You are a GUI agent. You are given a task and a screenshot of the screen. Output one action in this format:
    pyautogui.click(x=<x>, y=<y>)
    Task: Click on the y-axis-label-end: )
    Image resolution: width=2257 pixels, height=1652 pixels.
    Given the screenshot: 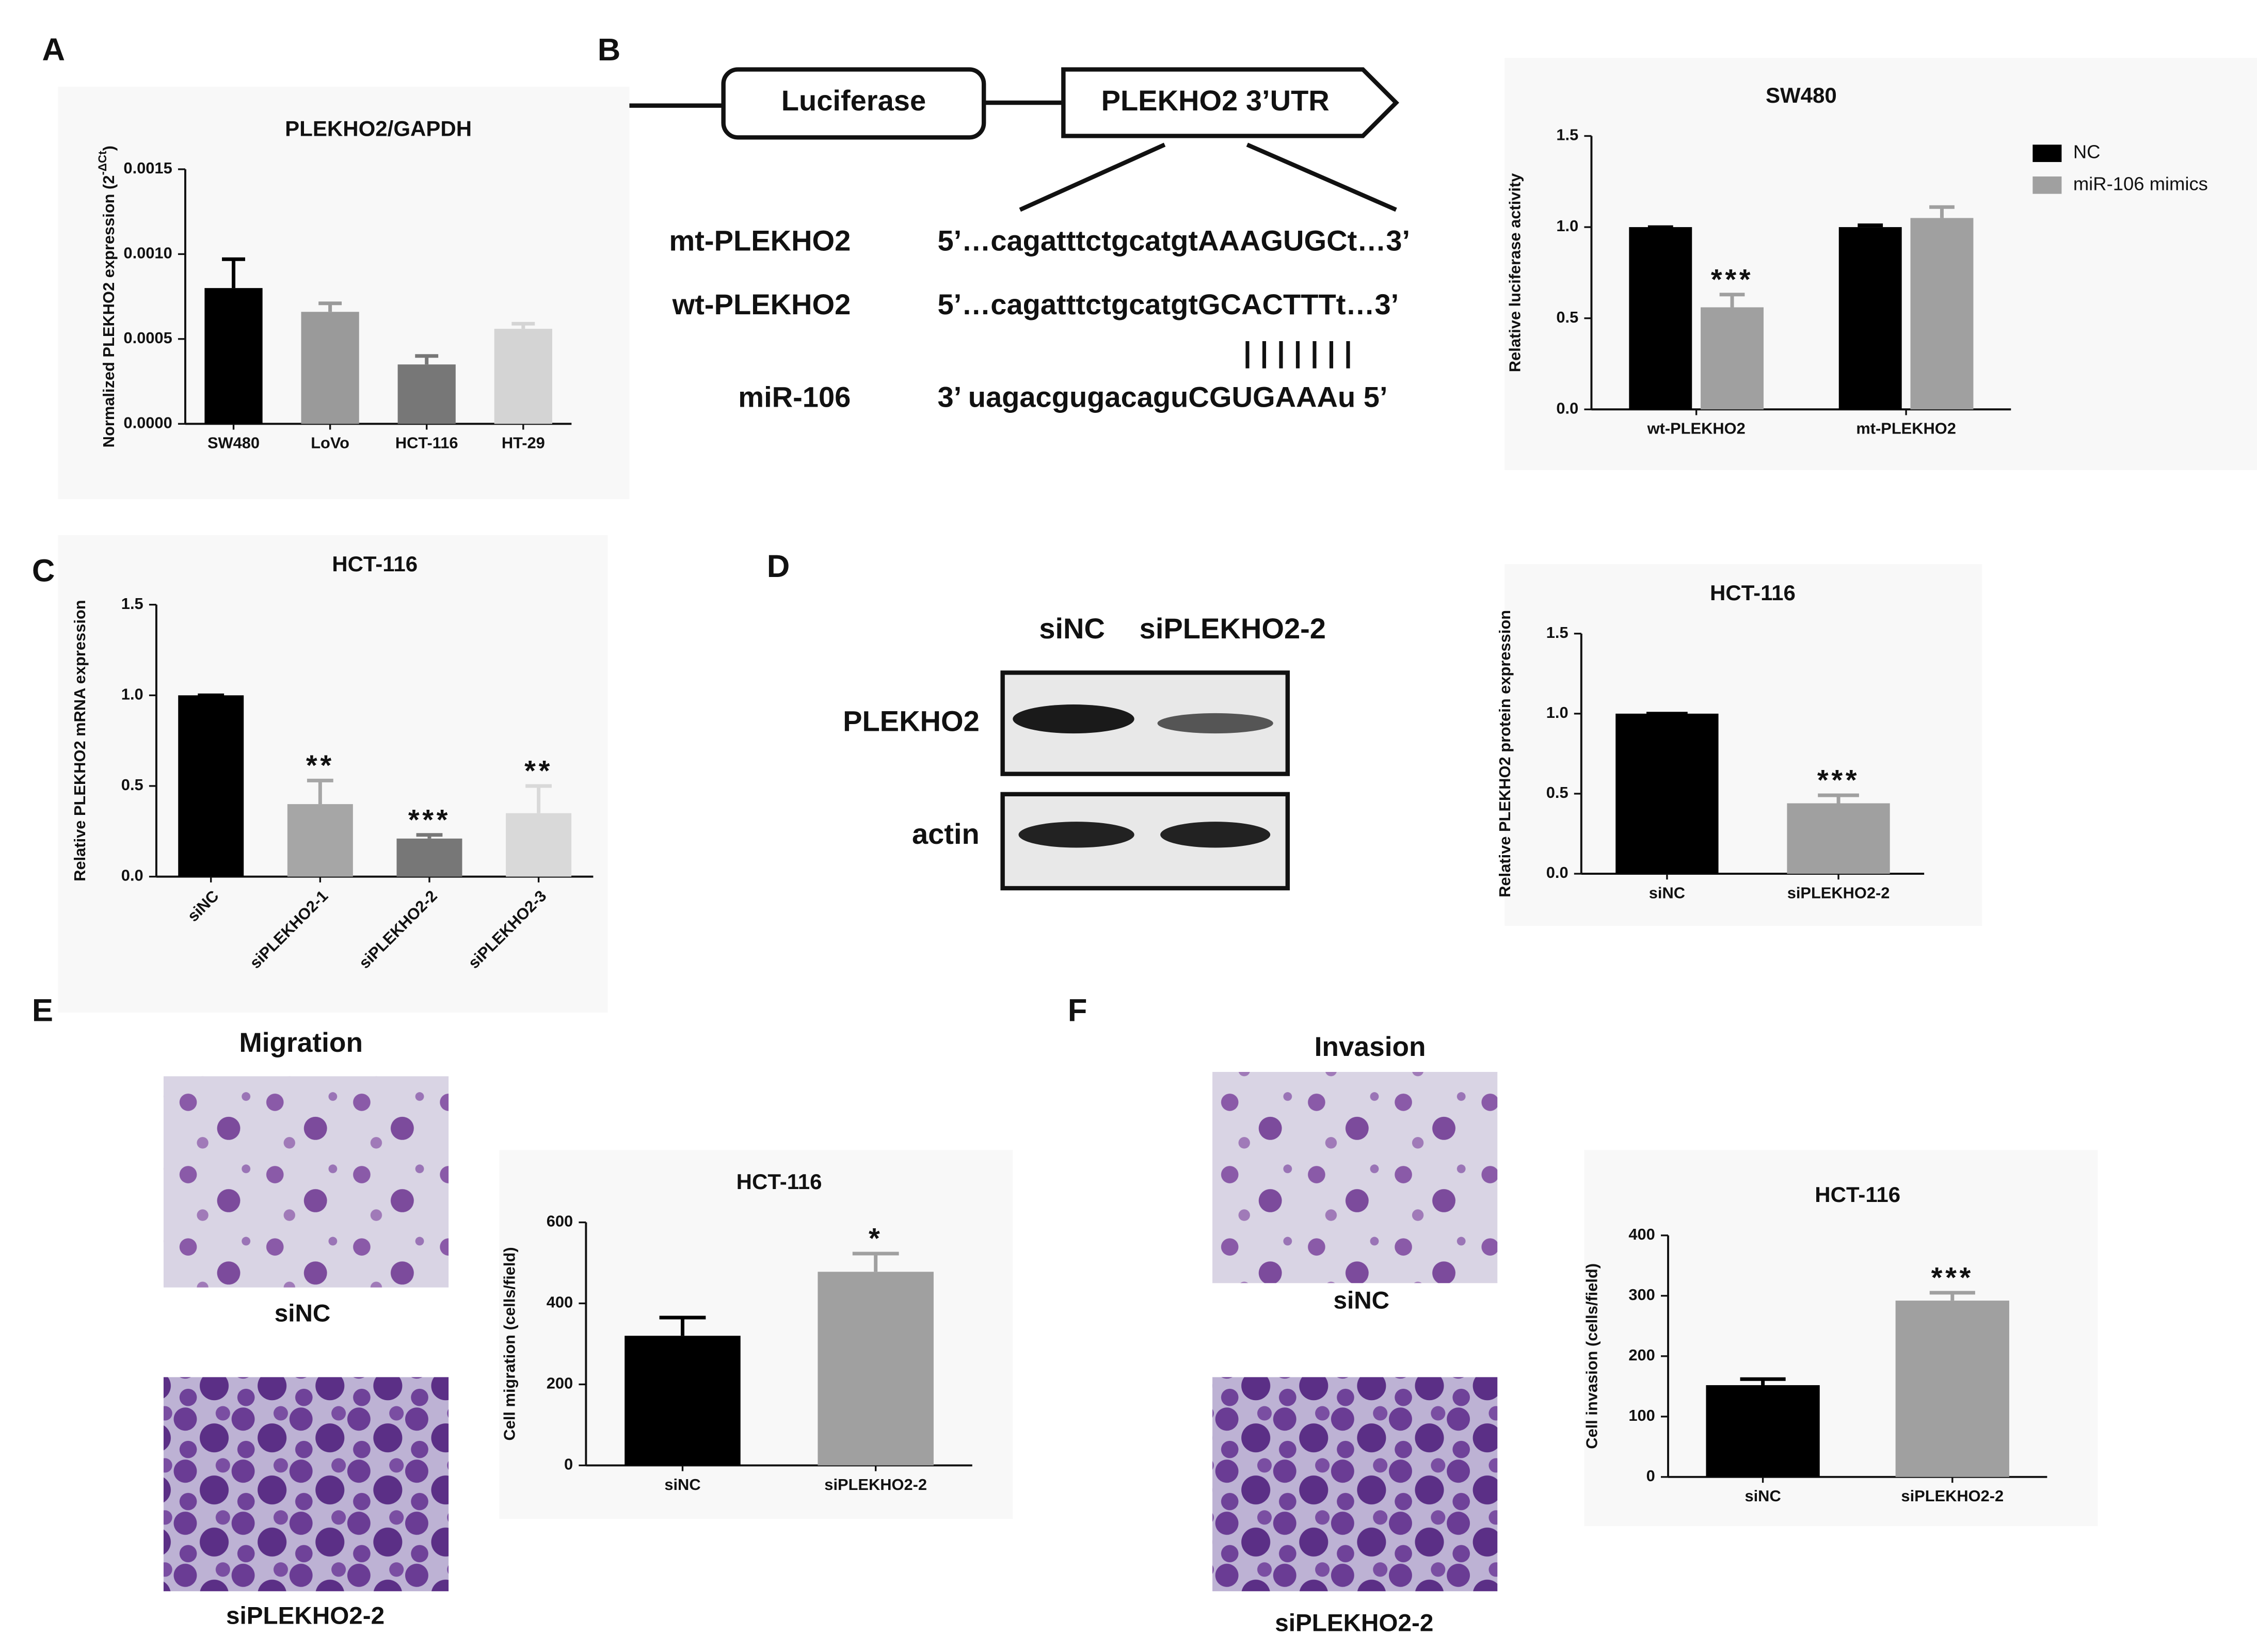 What is the action you would take?
    pyautogui.click(x=109, y=148)
    